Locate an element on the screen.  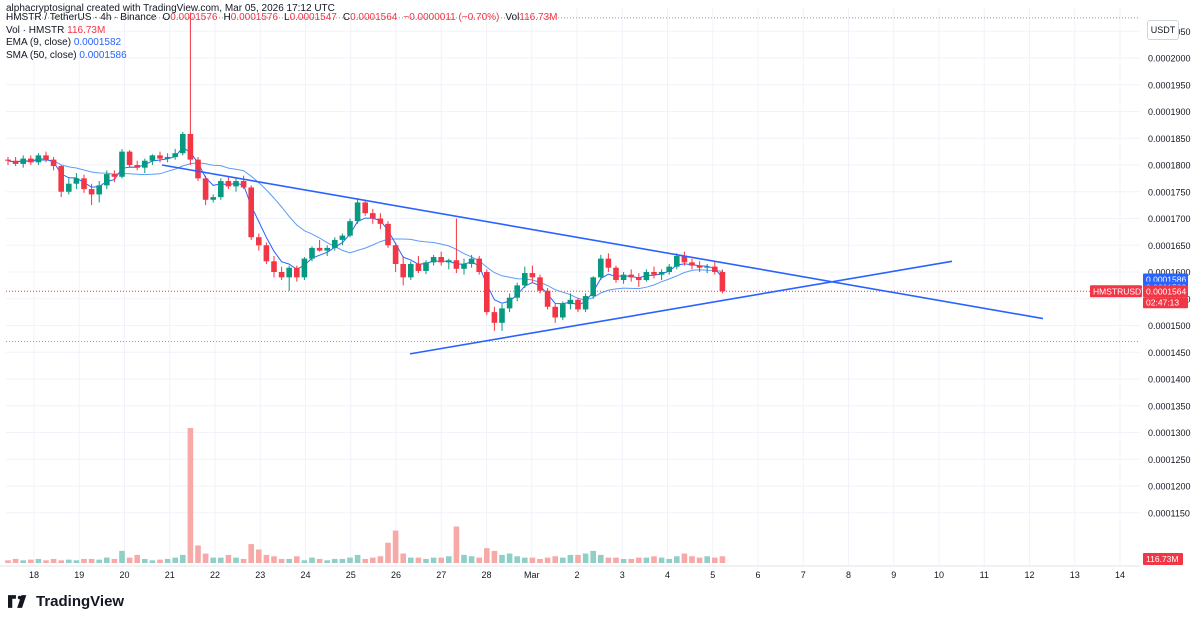
x-tick-label: 18 is located at coordinates (34, 575).